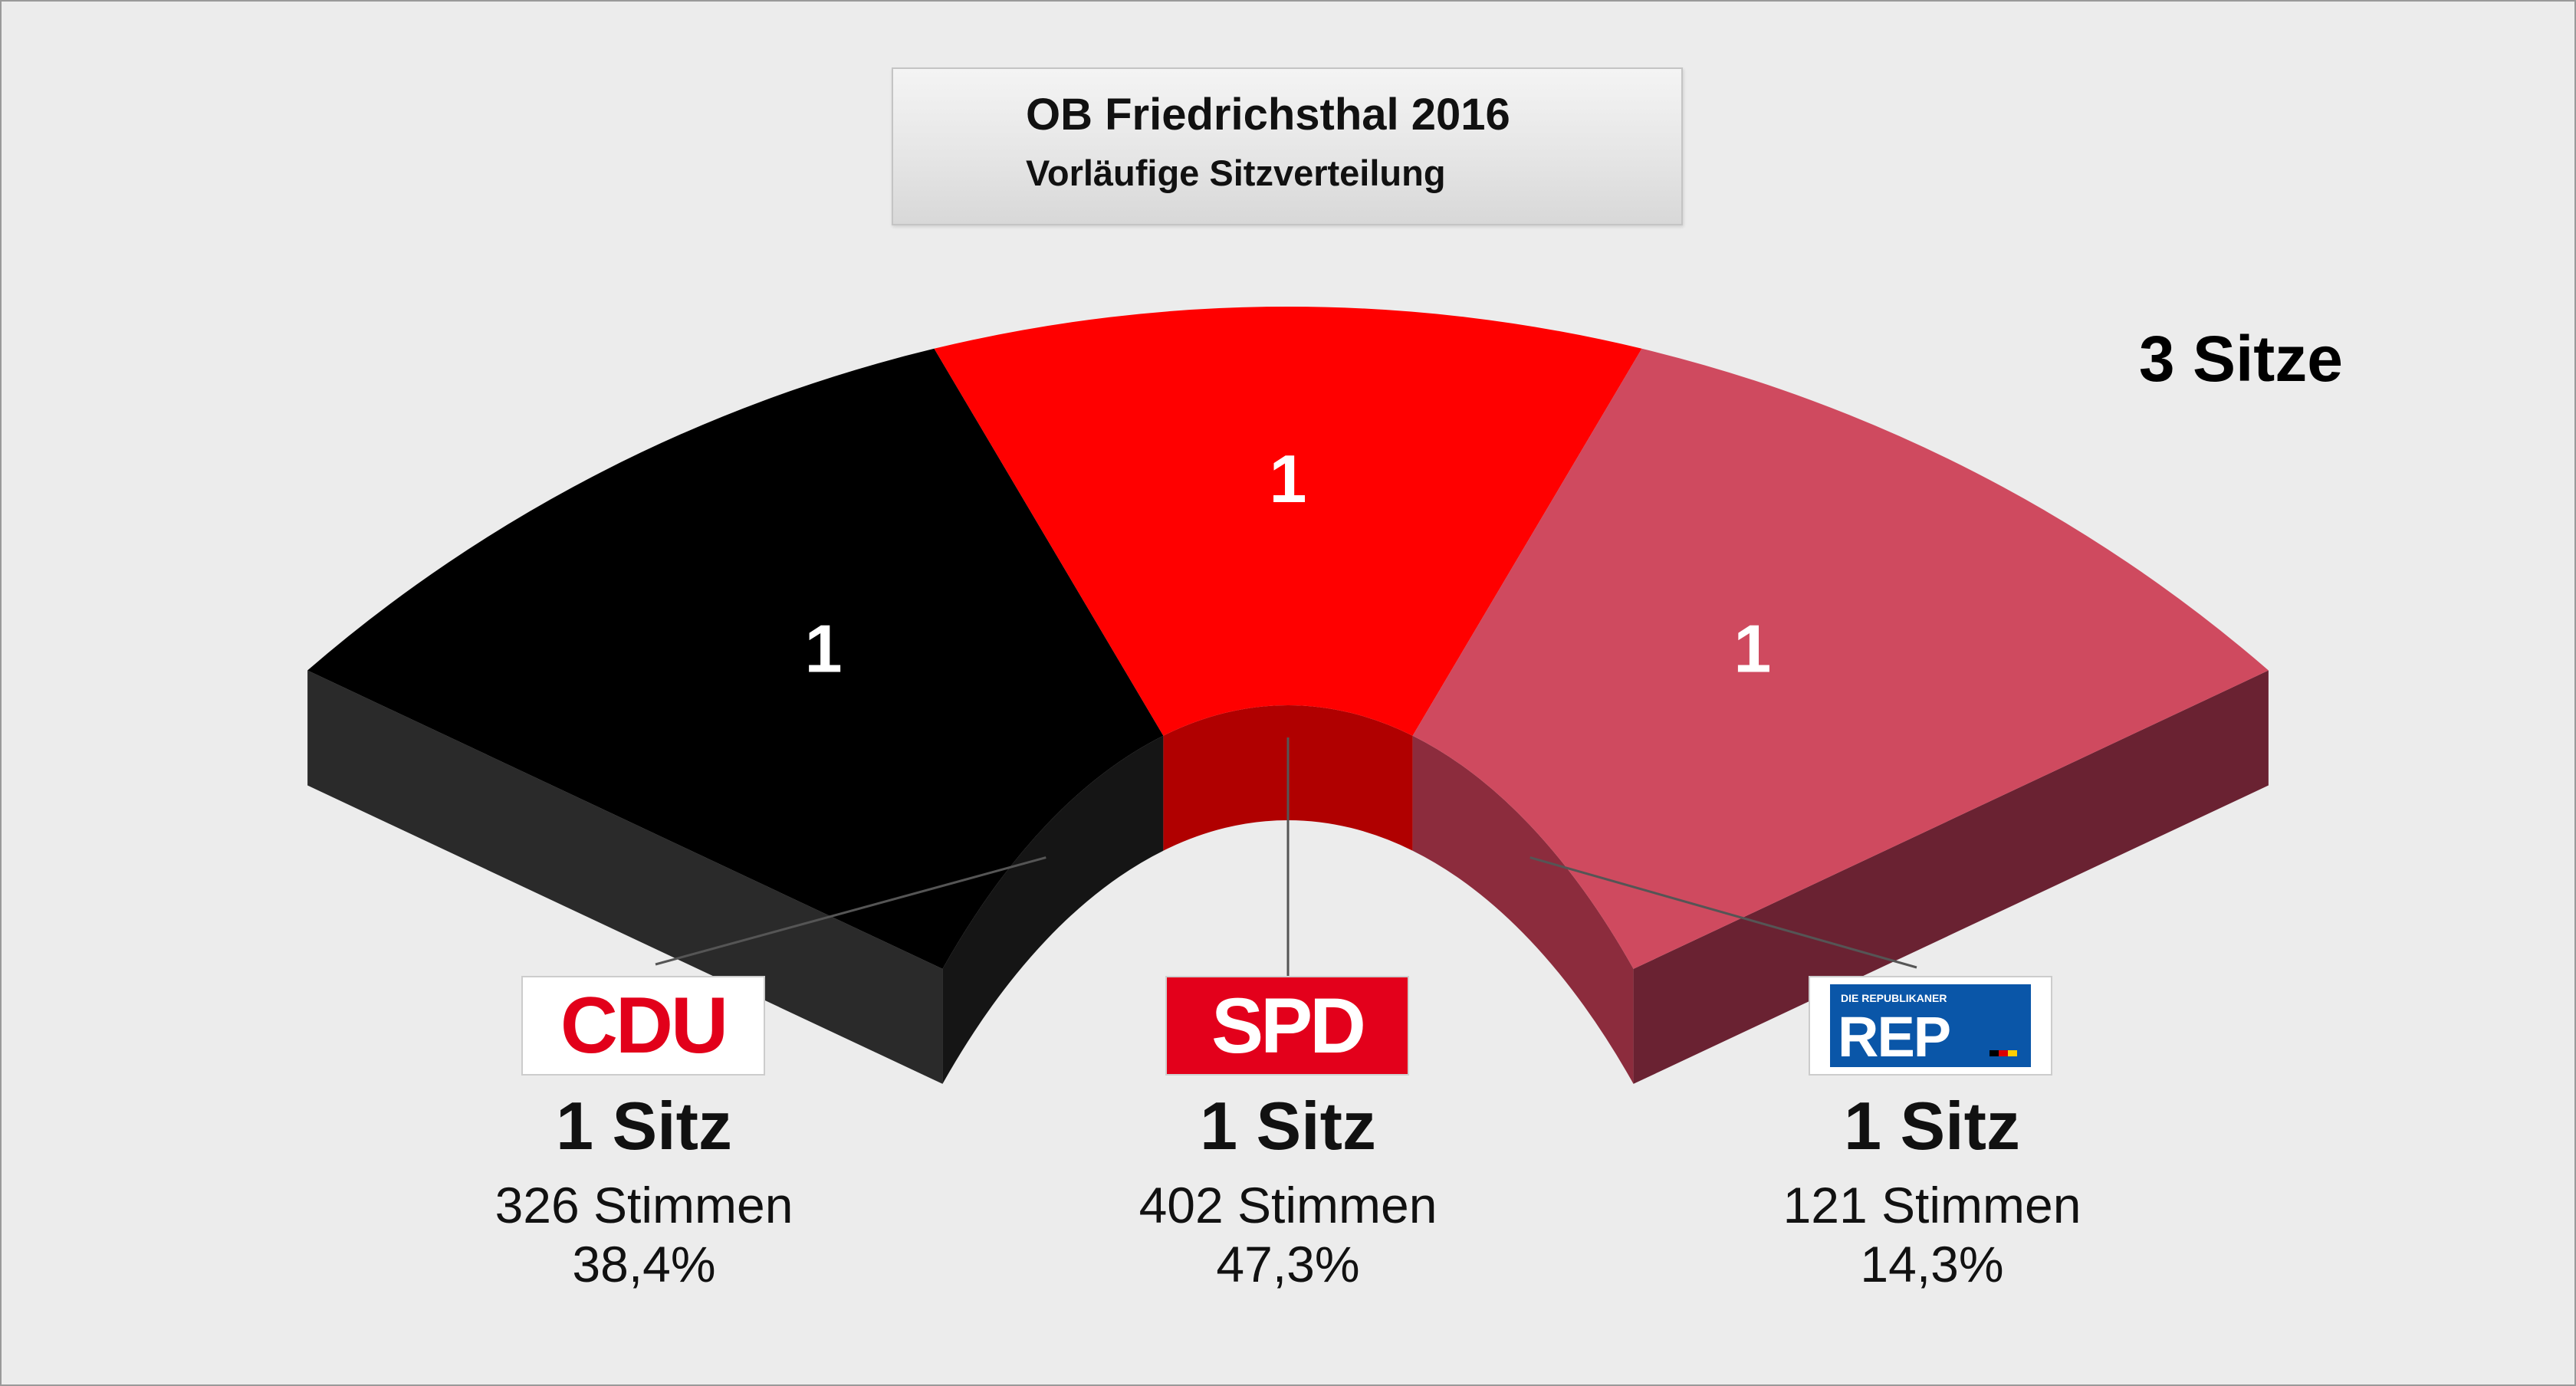 Image resolution: width=2576 pixels, height=1386 pixels. What do you see at coordinates (1723, 913) in the screenshot?
I see `rep-leader-line` at bounding box center [1723, 913].